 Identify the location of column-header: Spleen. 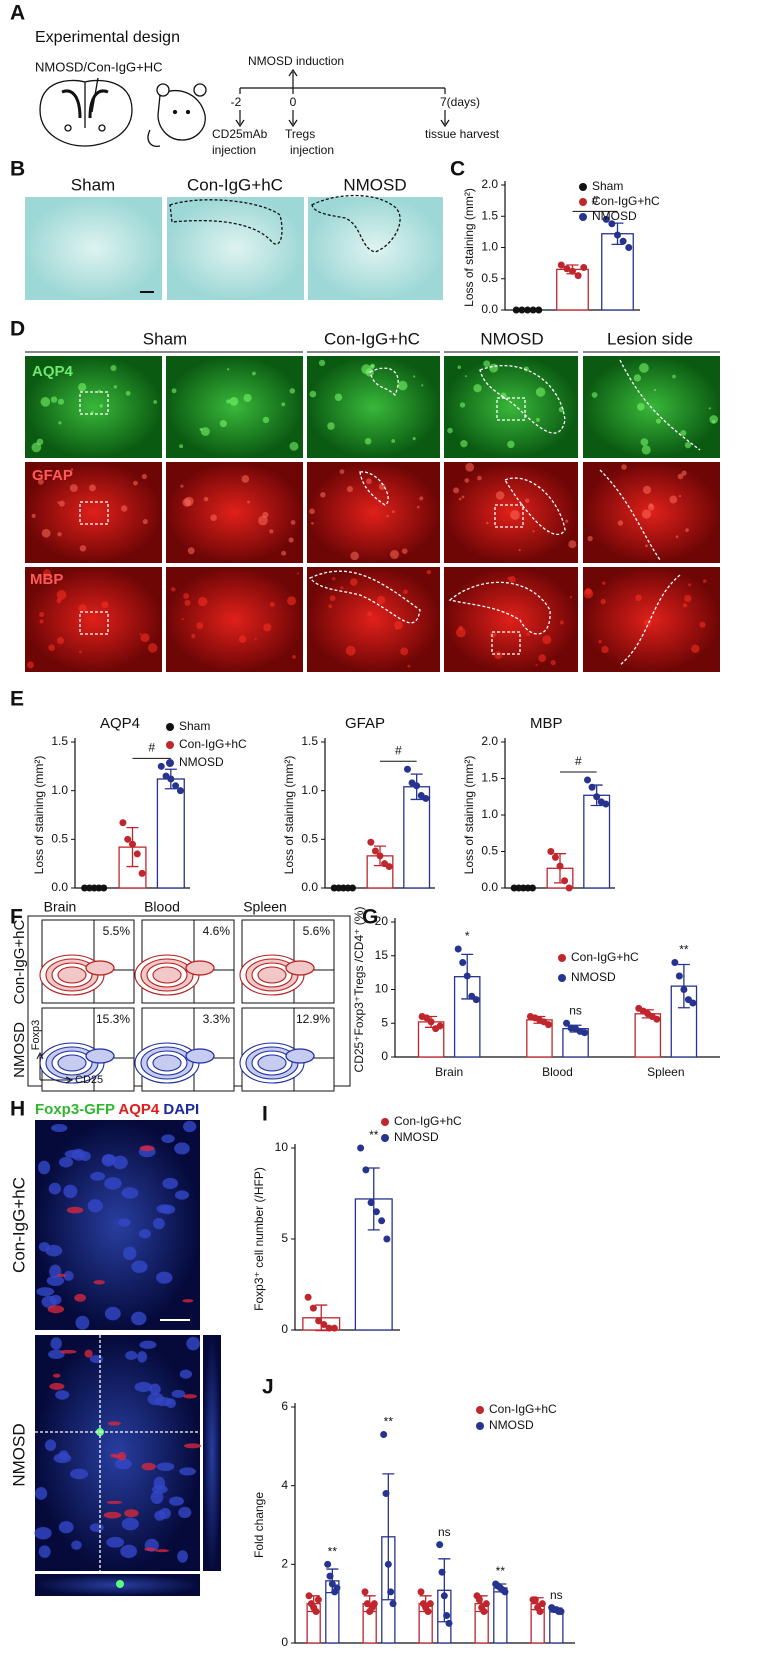
(265, 907).